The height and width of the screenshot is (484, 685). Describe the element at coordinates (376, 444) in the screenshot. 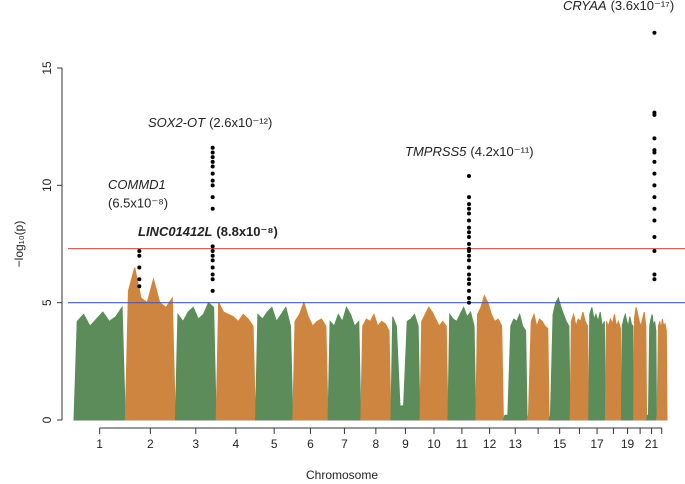

I see `x-tick-label: 8` at that location.